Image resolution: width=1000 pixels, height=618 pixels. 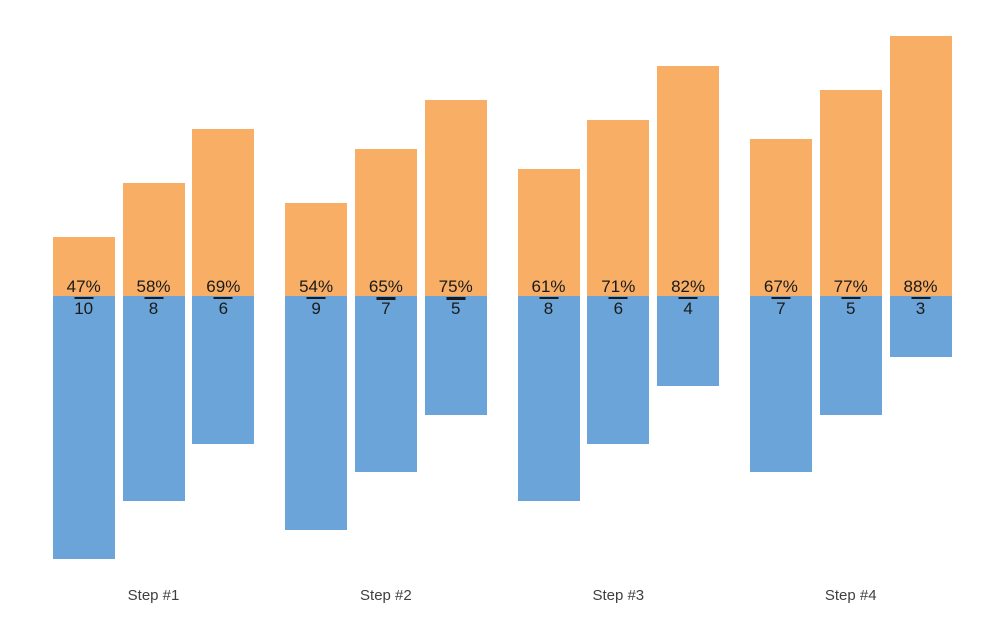 I want to click on bar-step2-3: 75% 5, so click(x=455, y=257).